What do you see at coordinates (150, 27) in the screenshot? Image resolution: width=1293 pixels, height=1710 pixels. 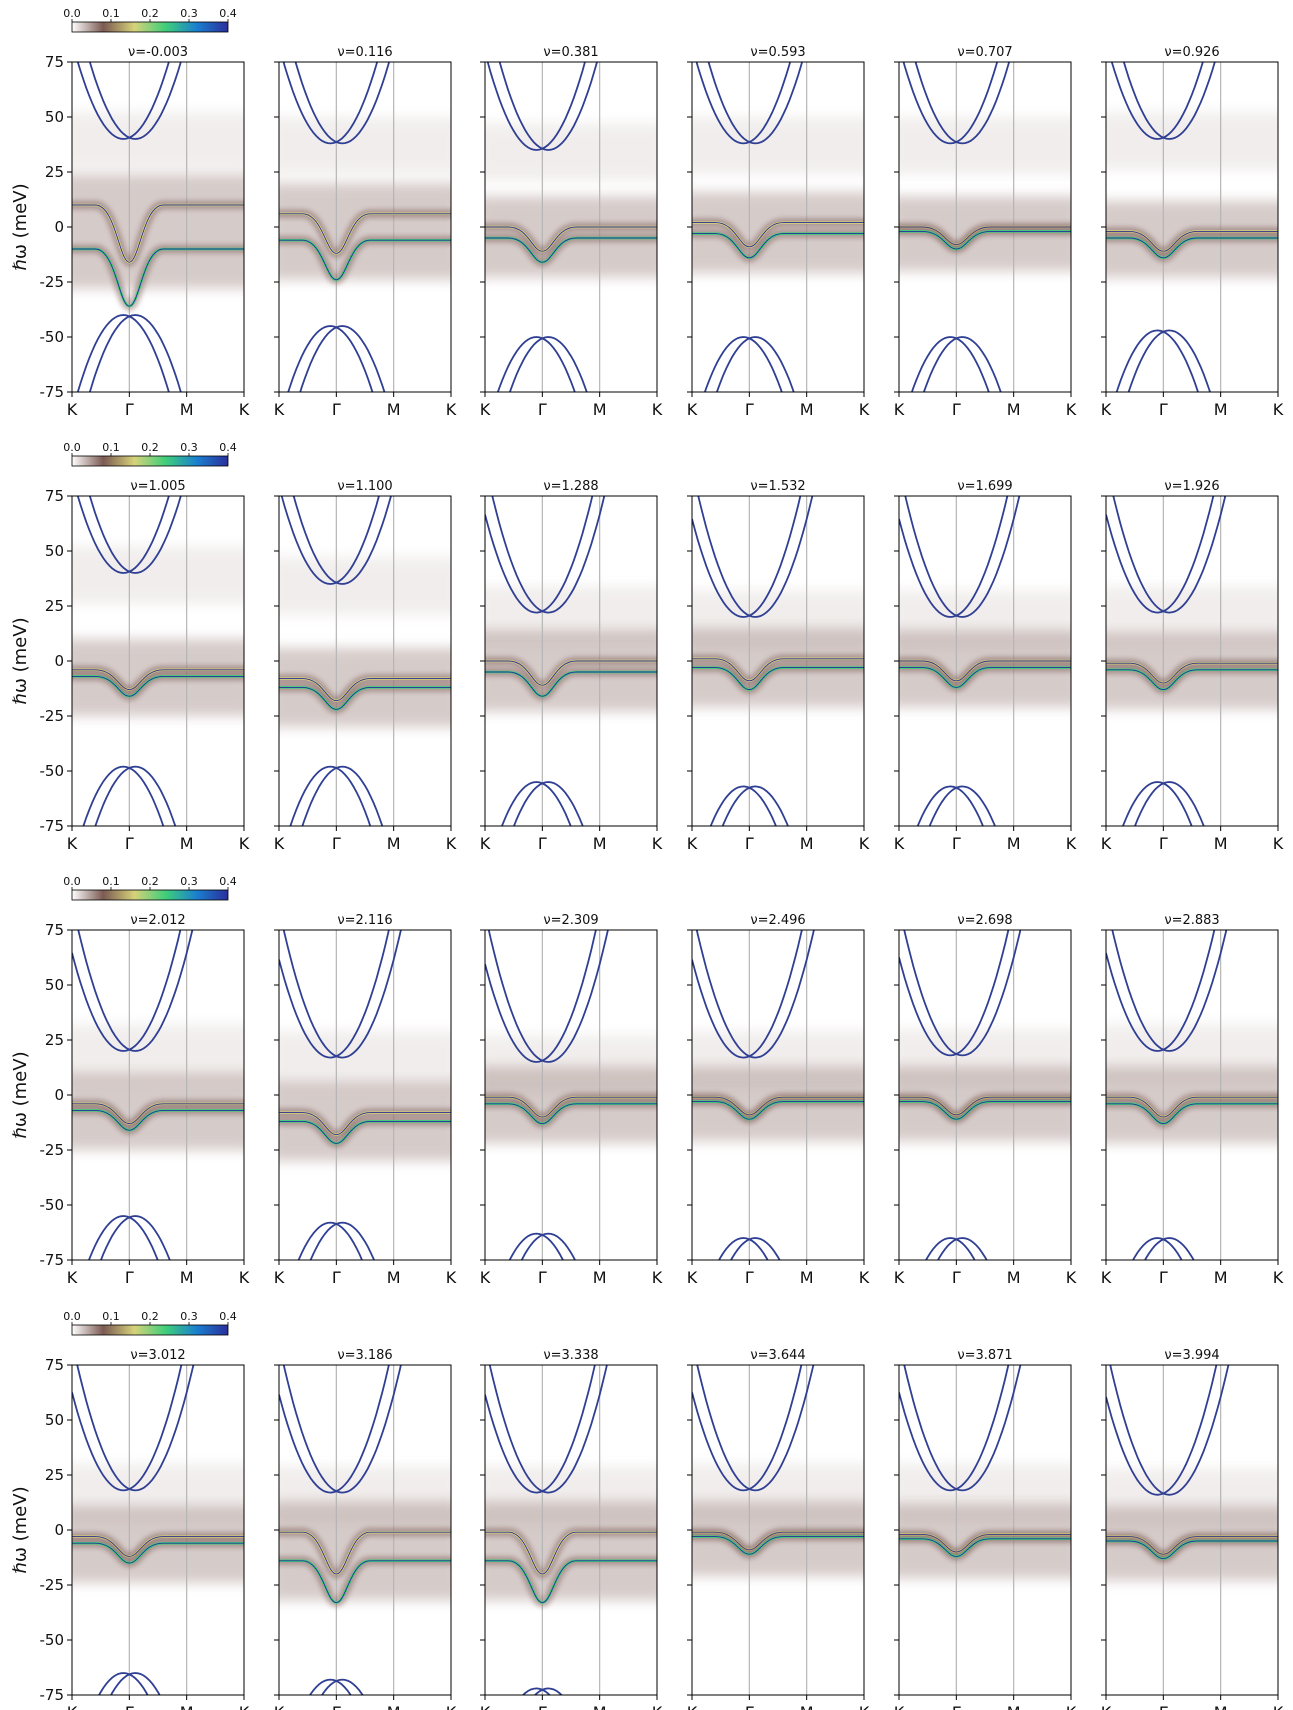 I see `colorbar-gradient` at bounding box center [150, 27].